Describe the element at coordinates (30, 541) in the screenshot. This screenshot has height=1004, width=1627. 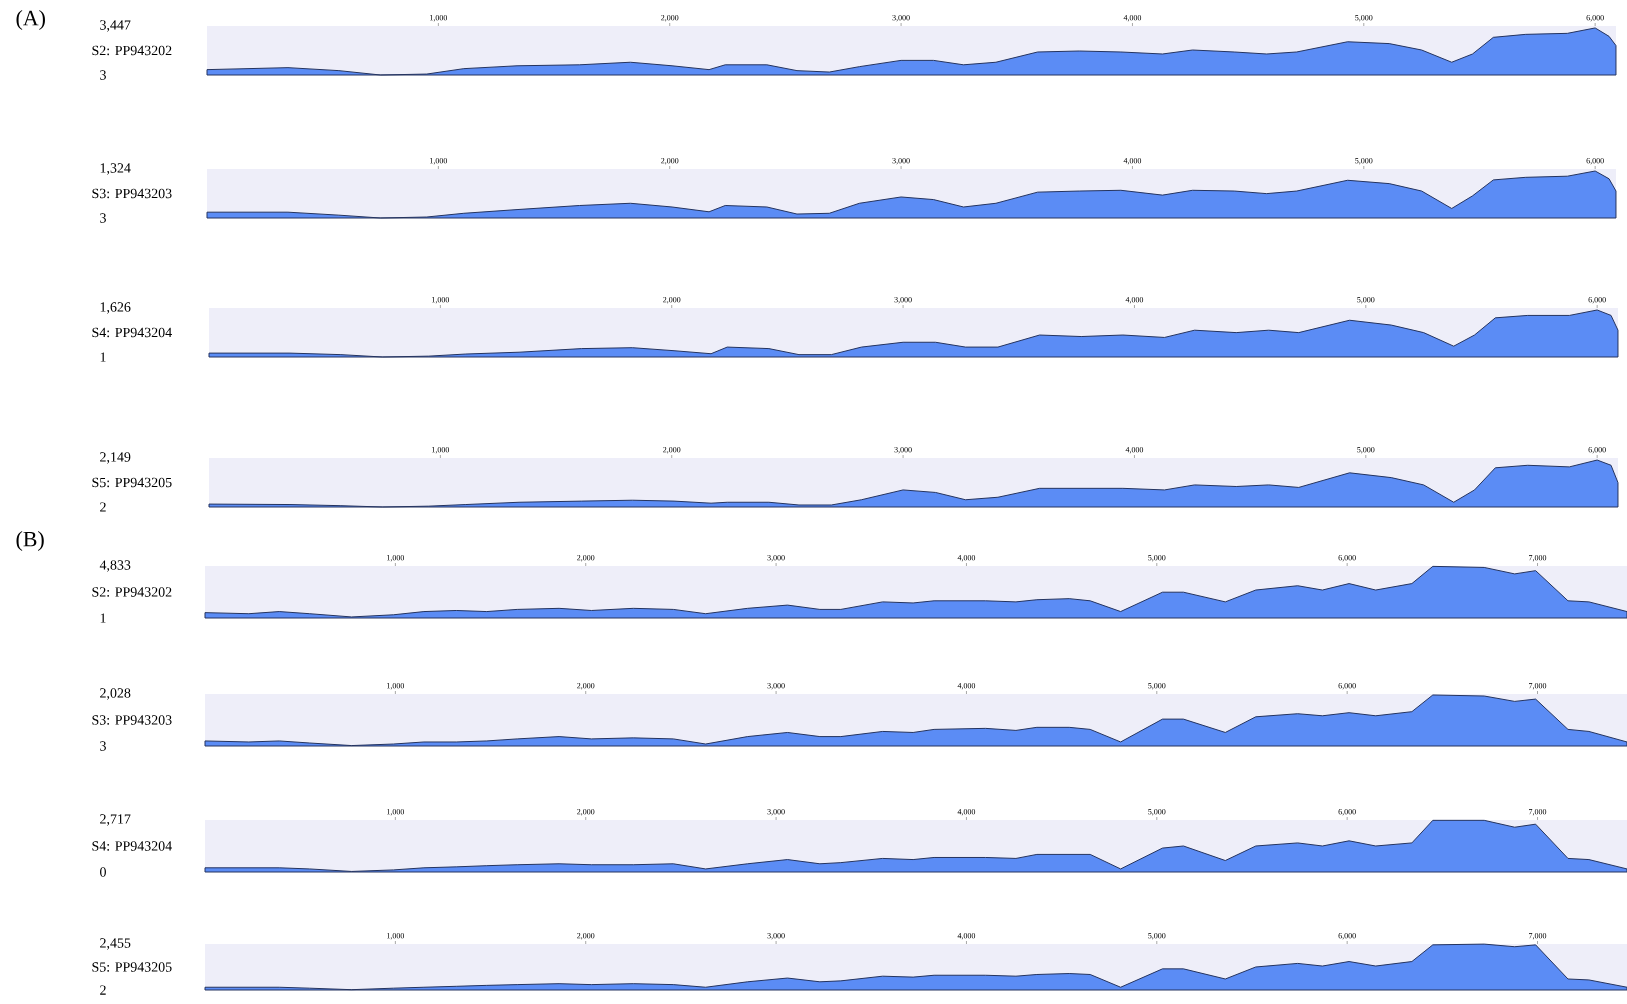
I see `chart-title: (B)` at that location.